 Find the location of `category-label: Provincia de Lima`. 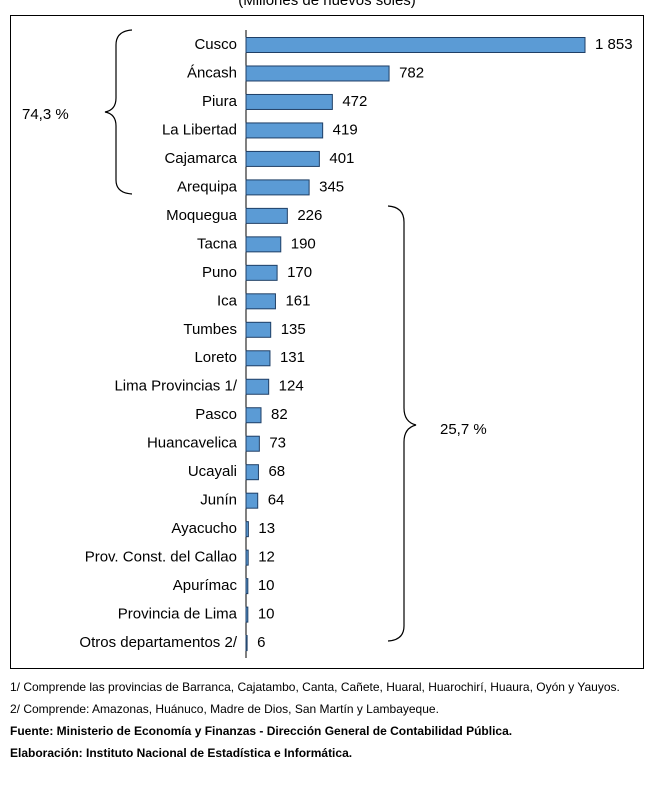

category-label: Provincia de Lima is located at coordinates (178, 614).